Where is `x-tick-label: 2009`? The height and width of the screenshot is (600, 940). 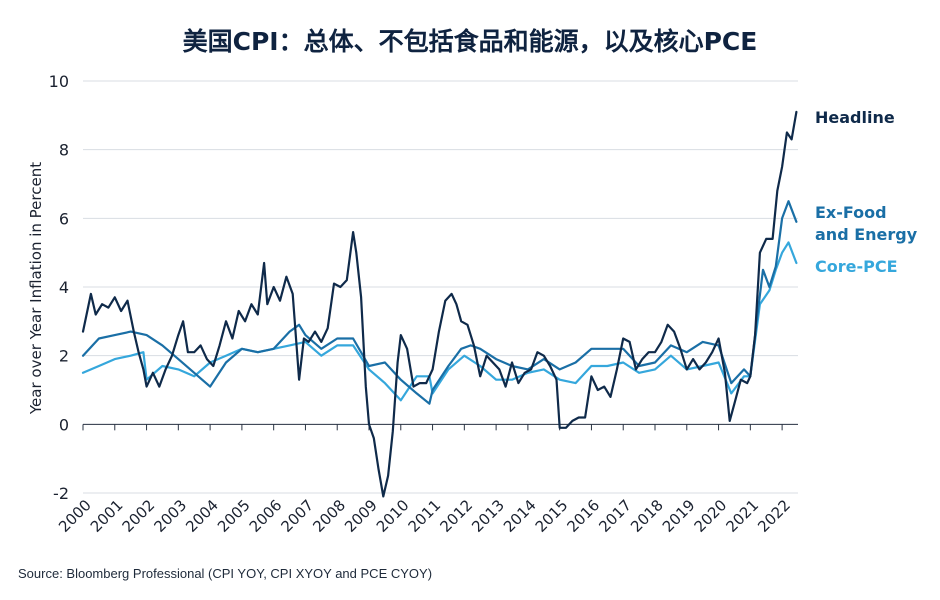 x-tick-label: 2009 is located at coordinates (361, 516).